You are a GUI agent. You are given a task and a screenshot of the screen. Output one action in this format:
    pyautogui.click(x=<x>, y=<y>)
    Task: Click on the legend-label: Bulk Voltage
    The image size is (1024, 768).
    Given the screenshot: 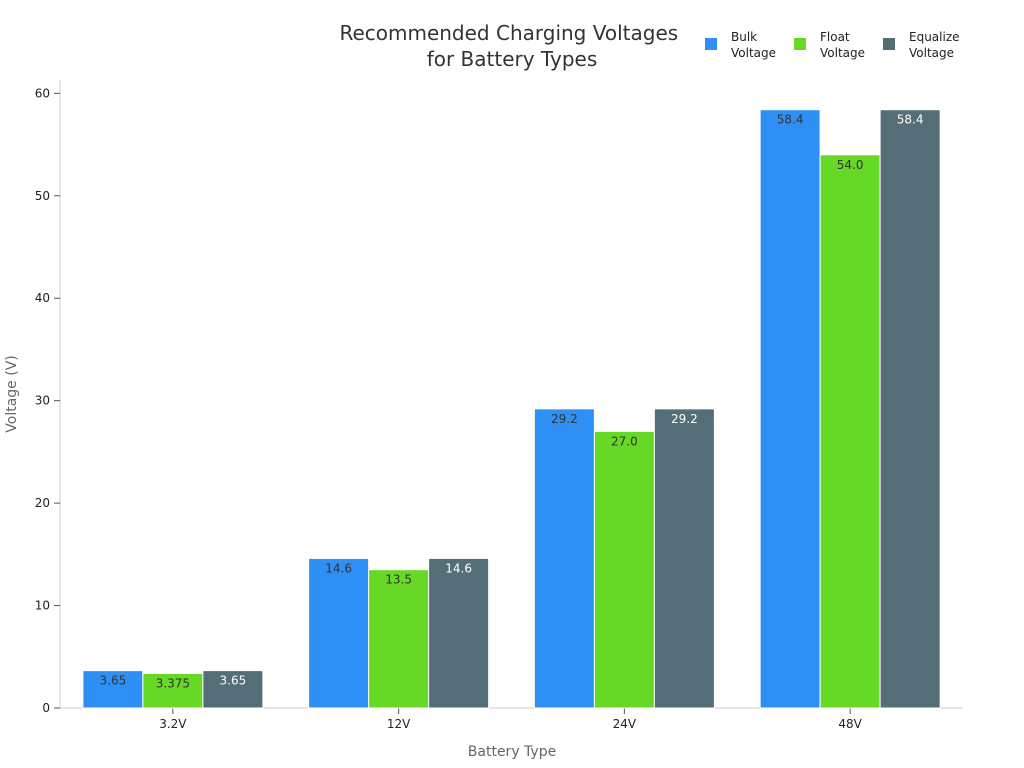 What is the action you would take?
    pyautogui.click(x=753, y=45)
    